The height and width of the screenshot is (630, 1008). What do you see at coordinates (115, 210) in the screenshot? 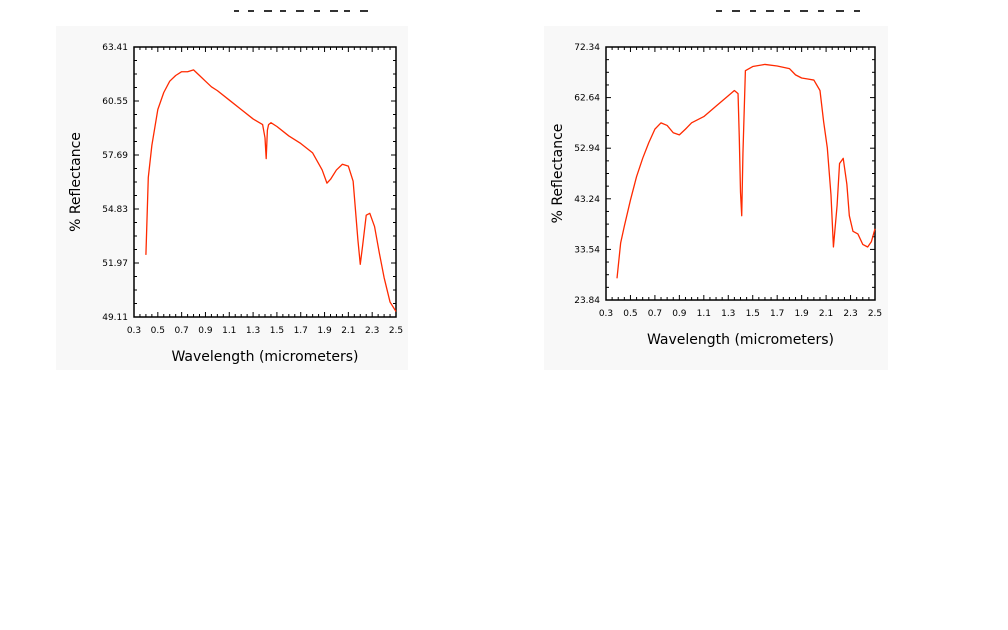
I see `y-tick-label: 54.83` at bounding box center [115, 210].